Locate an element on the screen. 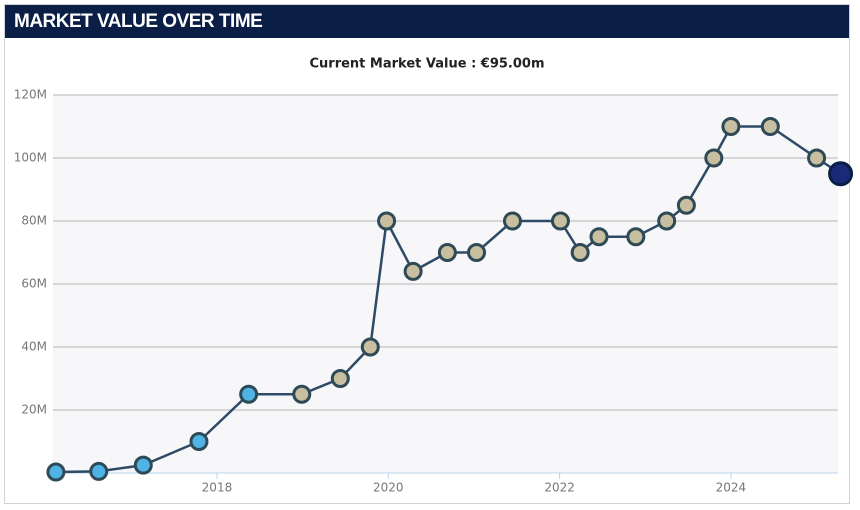 This screenshot has width=860, height=510. x-tick-label: 2024 is located at coordinates (731, 488).